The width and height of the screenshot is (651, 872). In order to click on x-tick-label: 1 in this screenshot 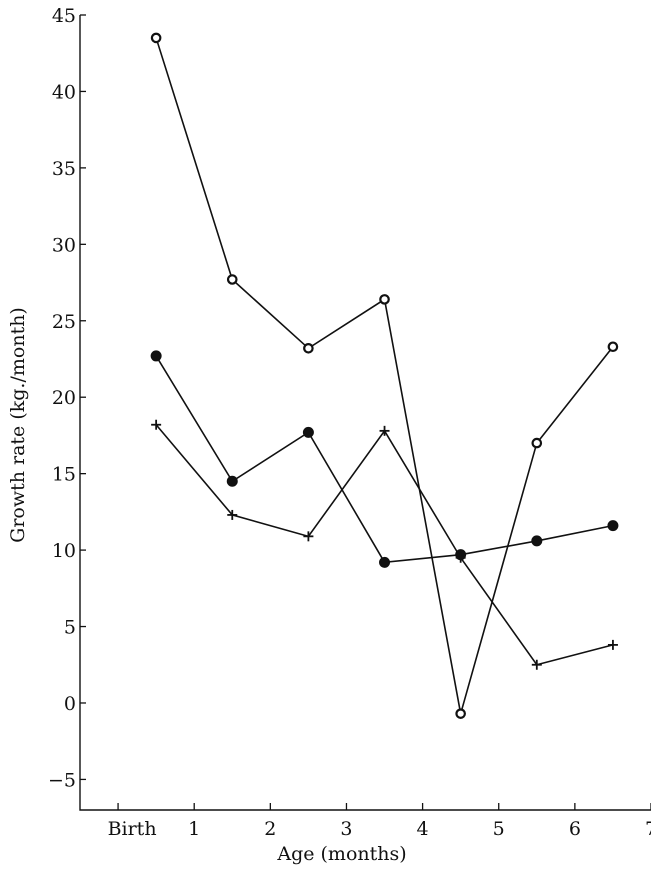, I will do `click(194, 829)`.